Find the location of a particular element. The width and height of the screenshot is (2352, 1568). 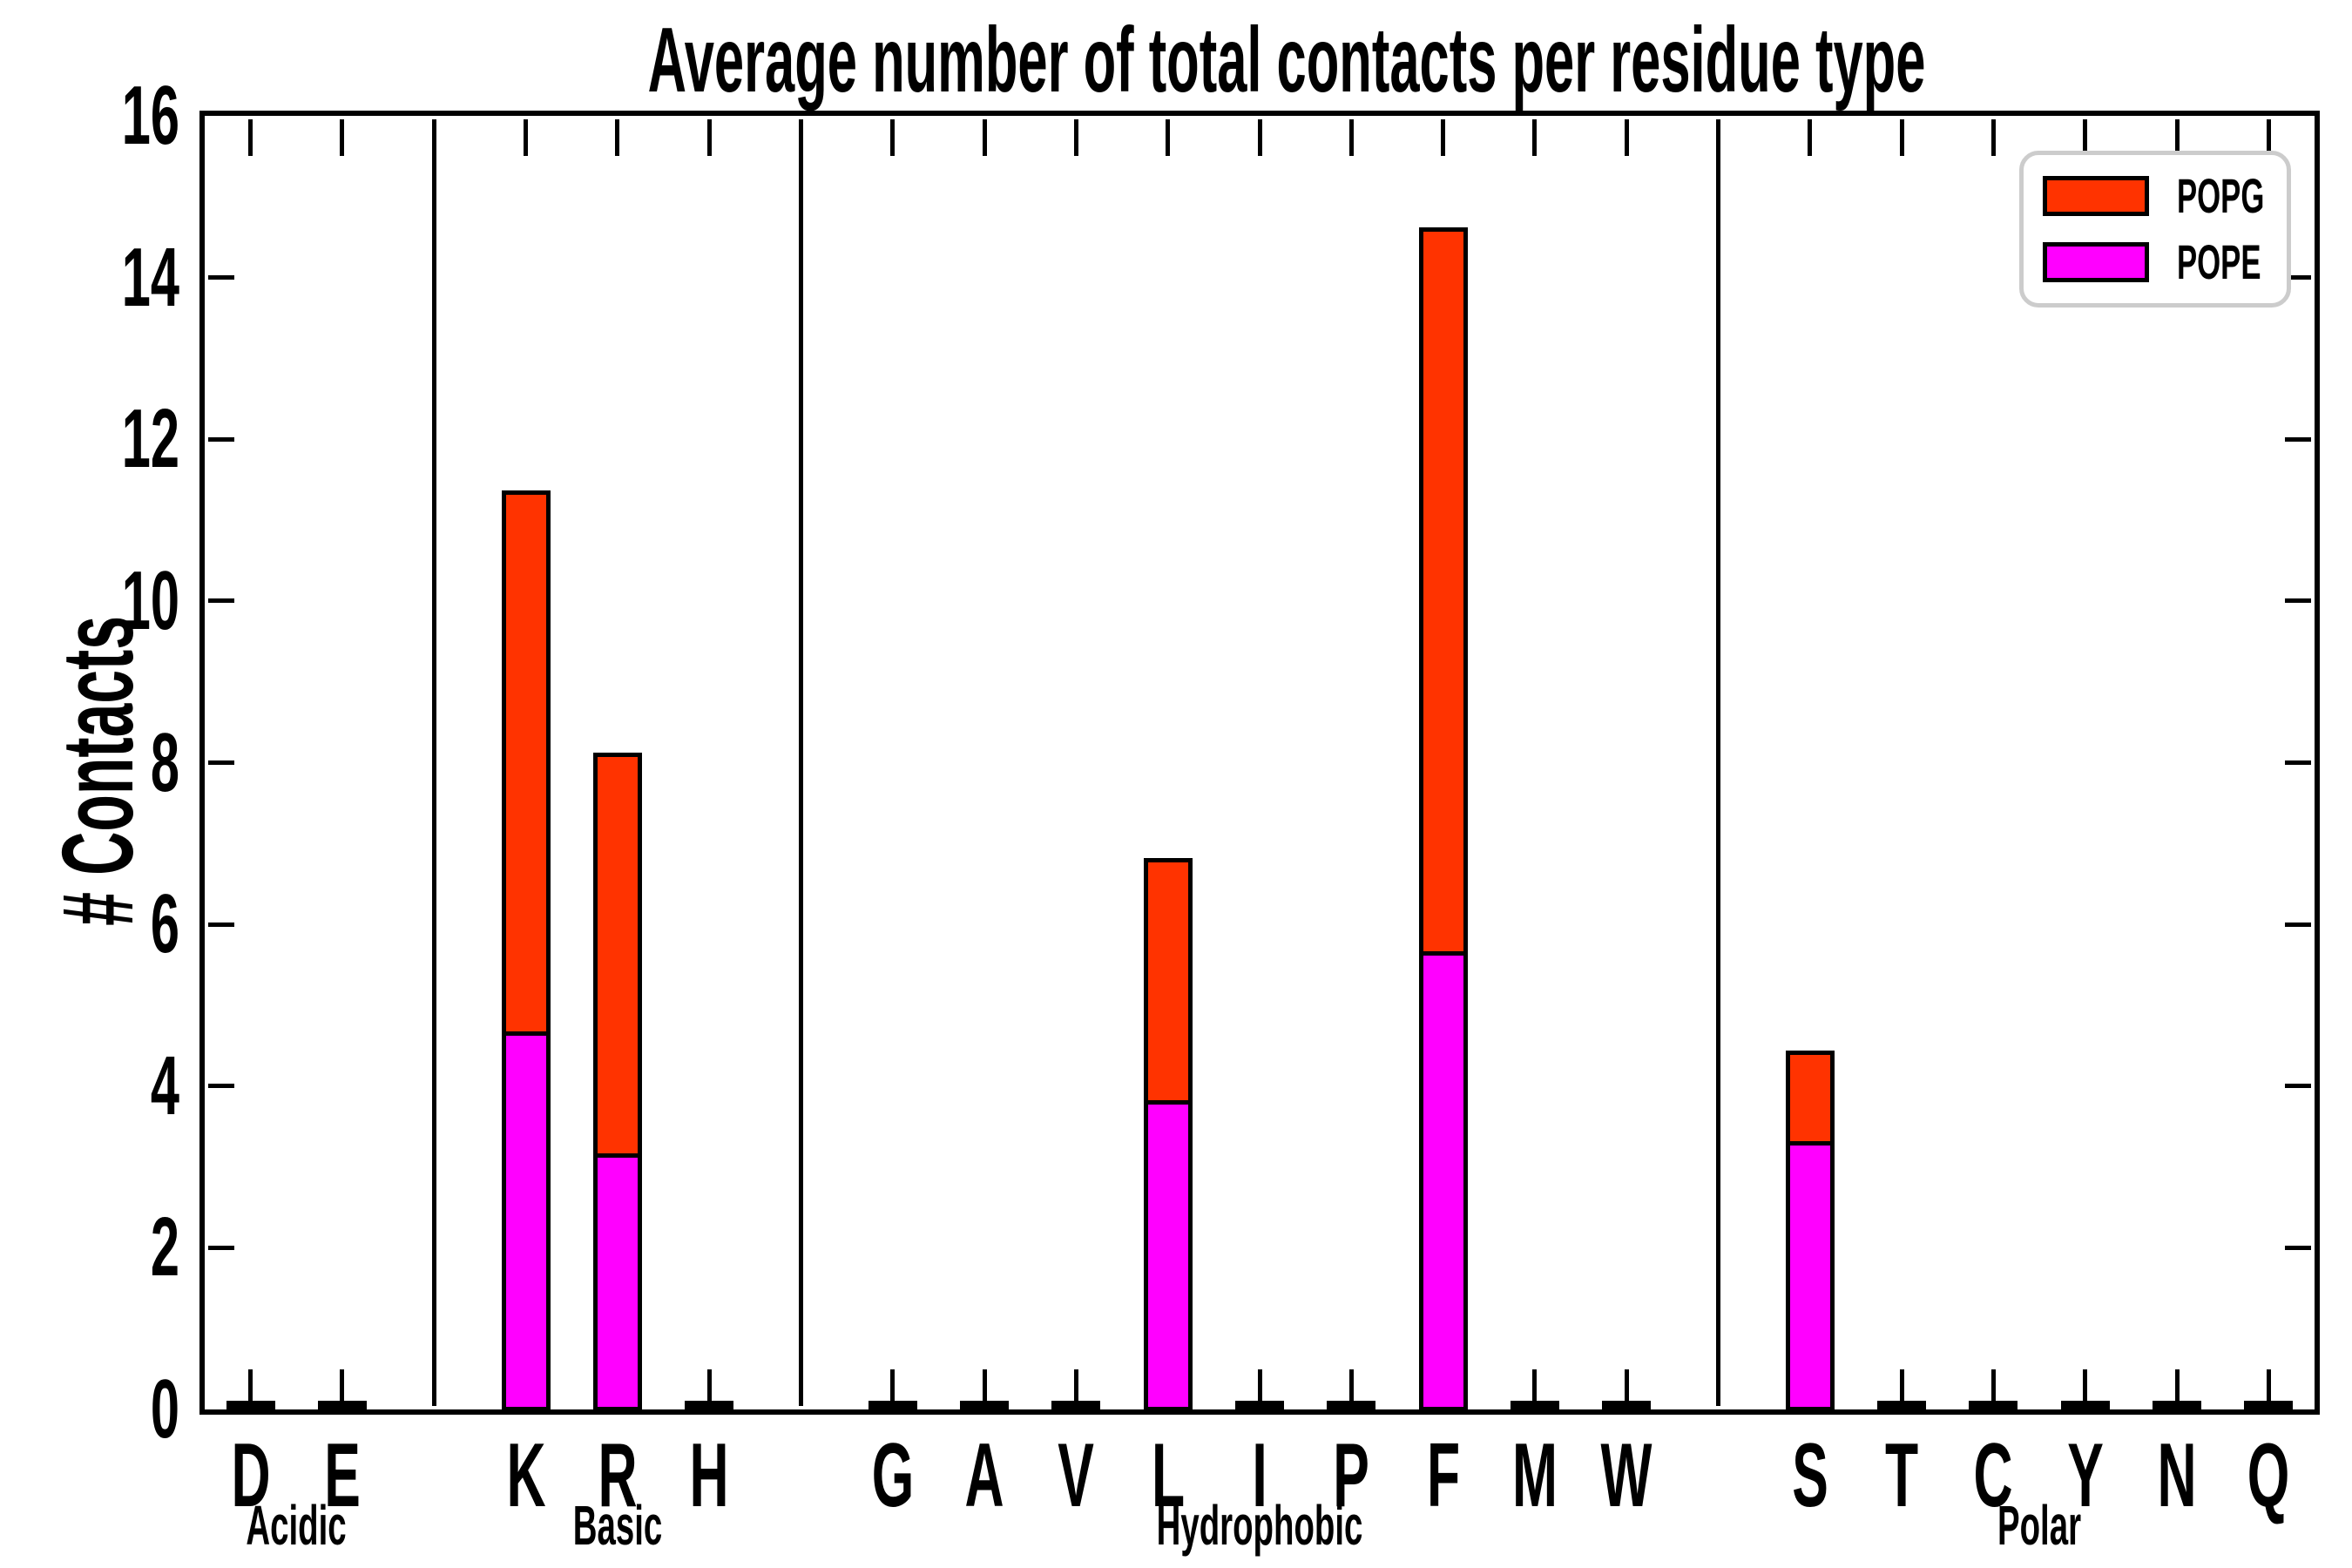

x-tick-label-T: T is located at coordinates (1902, 1476).